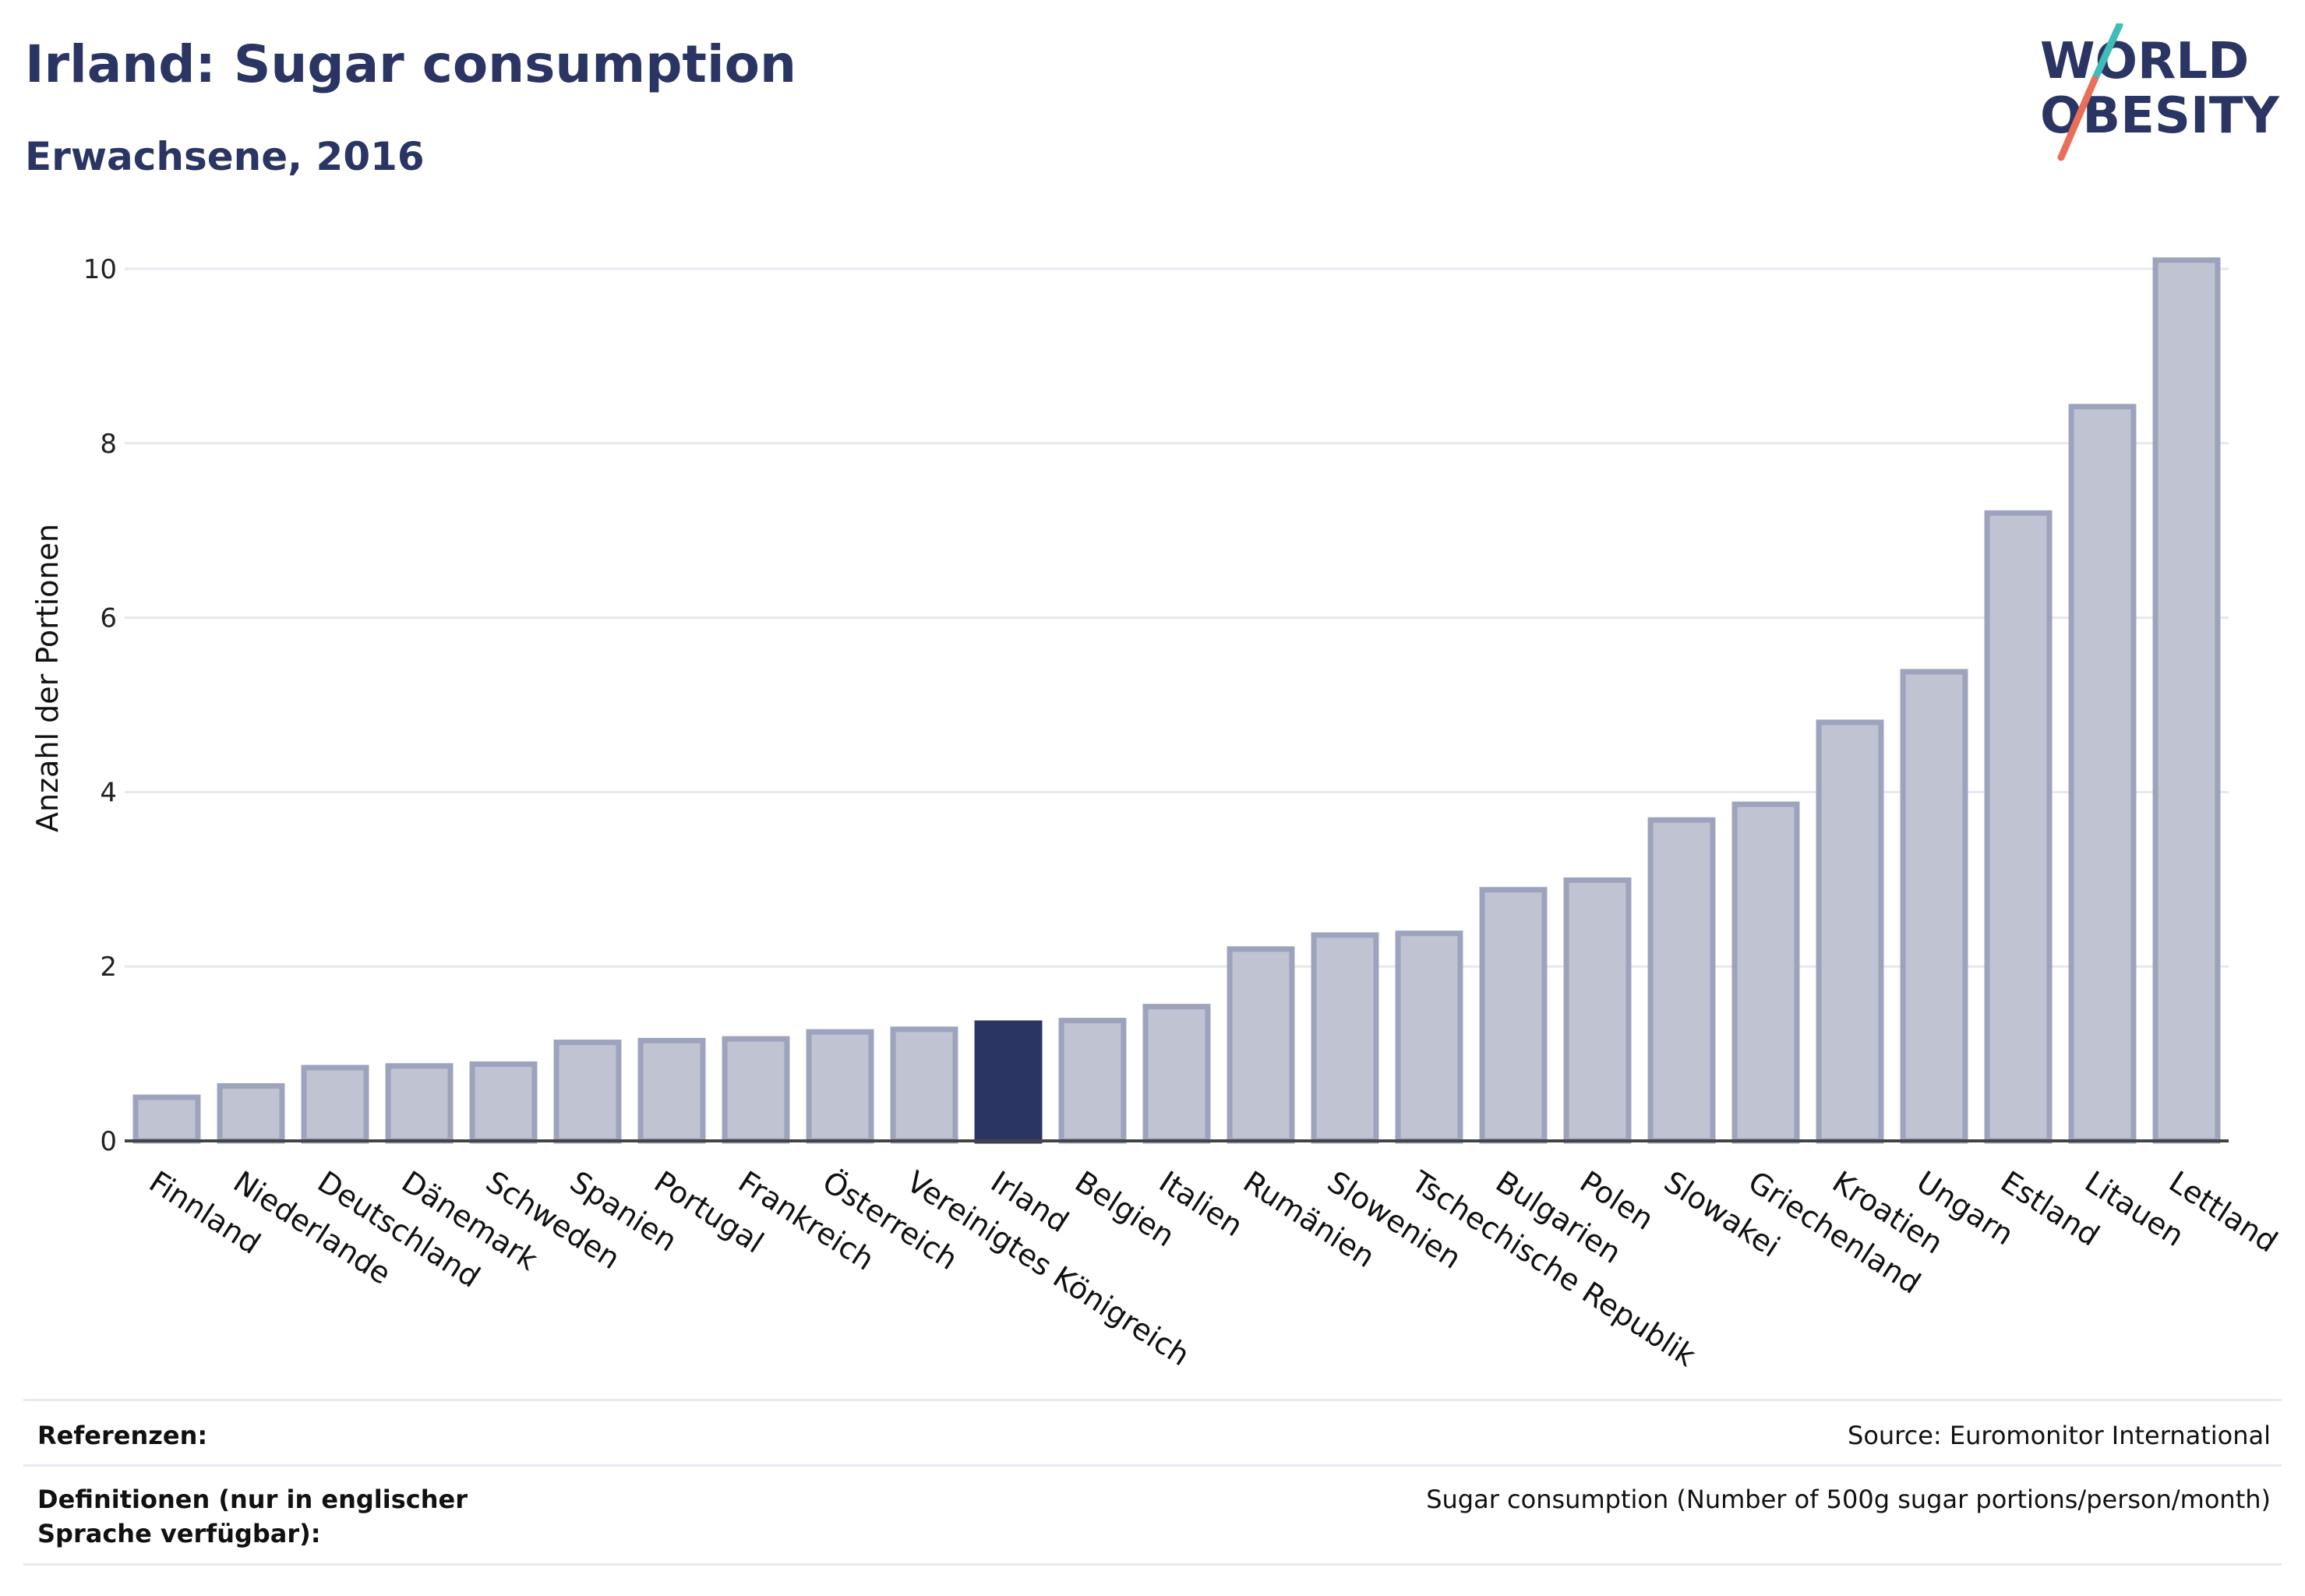 The image size is (2305, 1596). I want to click on y-tick-label: 0, so click(109, 1141).